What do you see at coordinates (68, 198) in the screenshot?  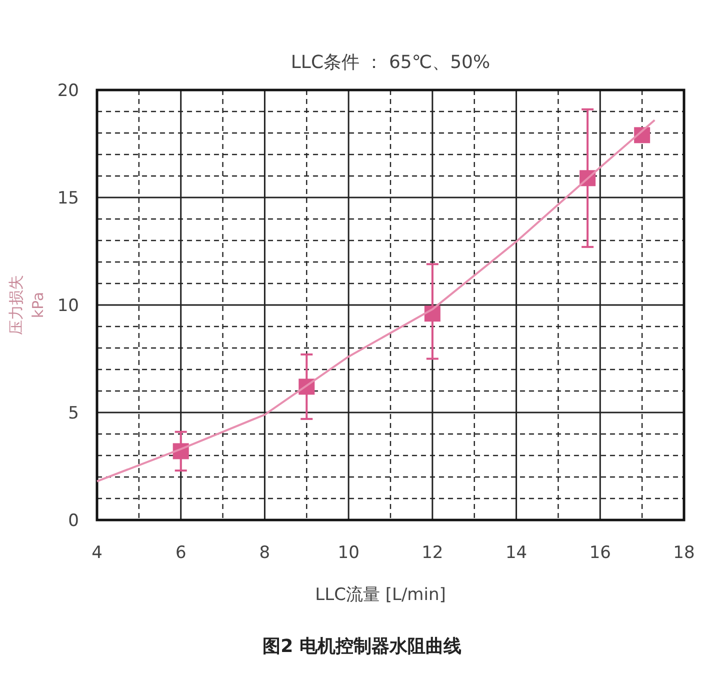 I see `y-tick-label: 15` at bounding box center [68, 198].